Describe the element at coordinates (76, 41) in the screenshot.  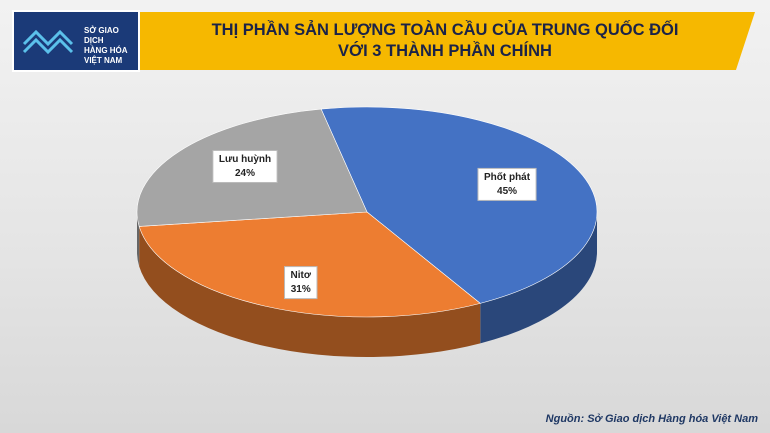
I see `logo: SỞ GIAO DỊCH HÀNG HÓA VIỆT NAM` at that location.